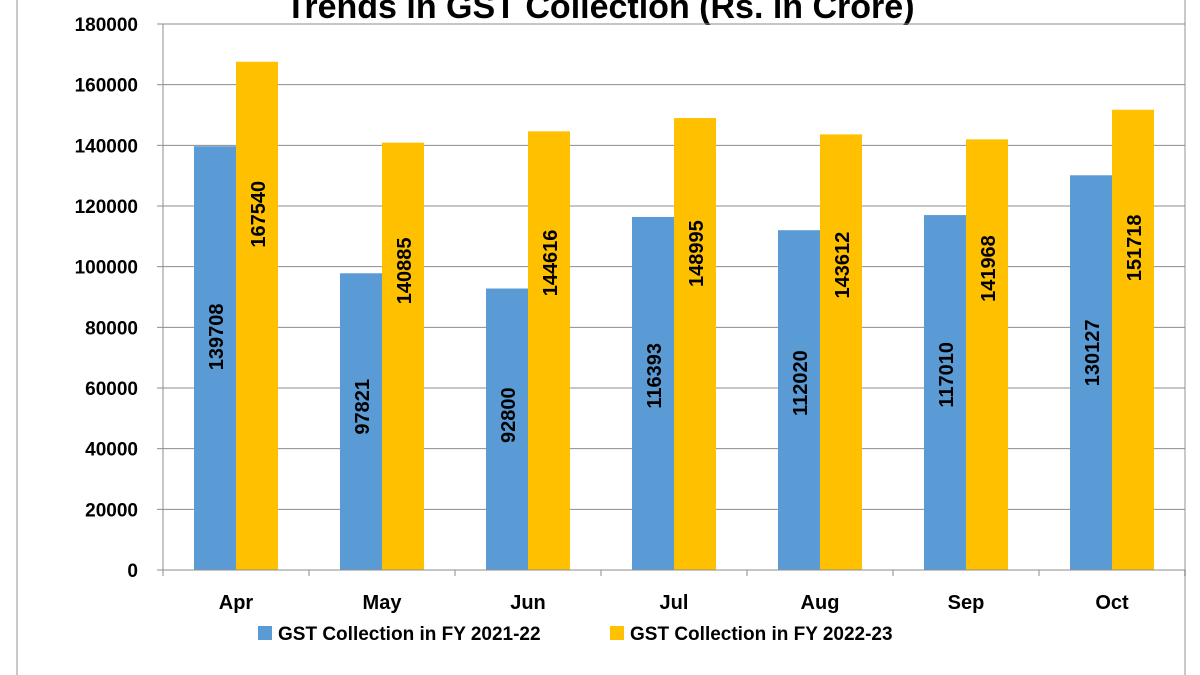  Describe the element at coordinates (106, 86) in the screenshot. I see `y-tick-label: 160000` at that location.